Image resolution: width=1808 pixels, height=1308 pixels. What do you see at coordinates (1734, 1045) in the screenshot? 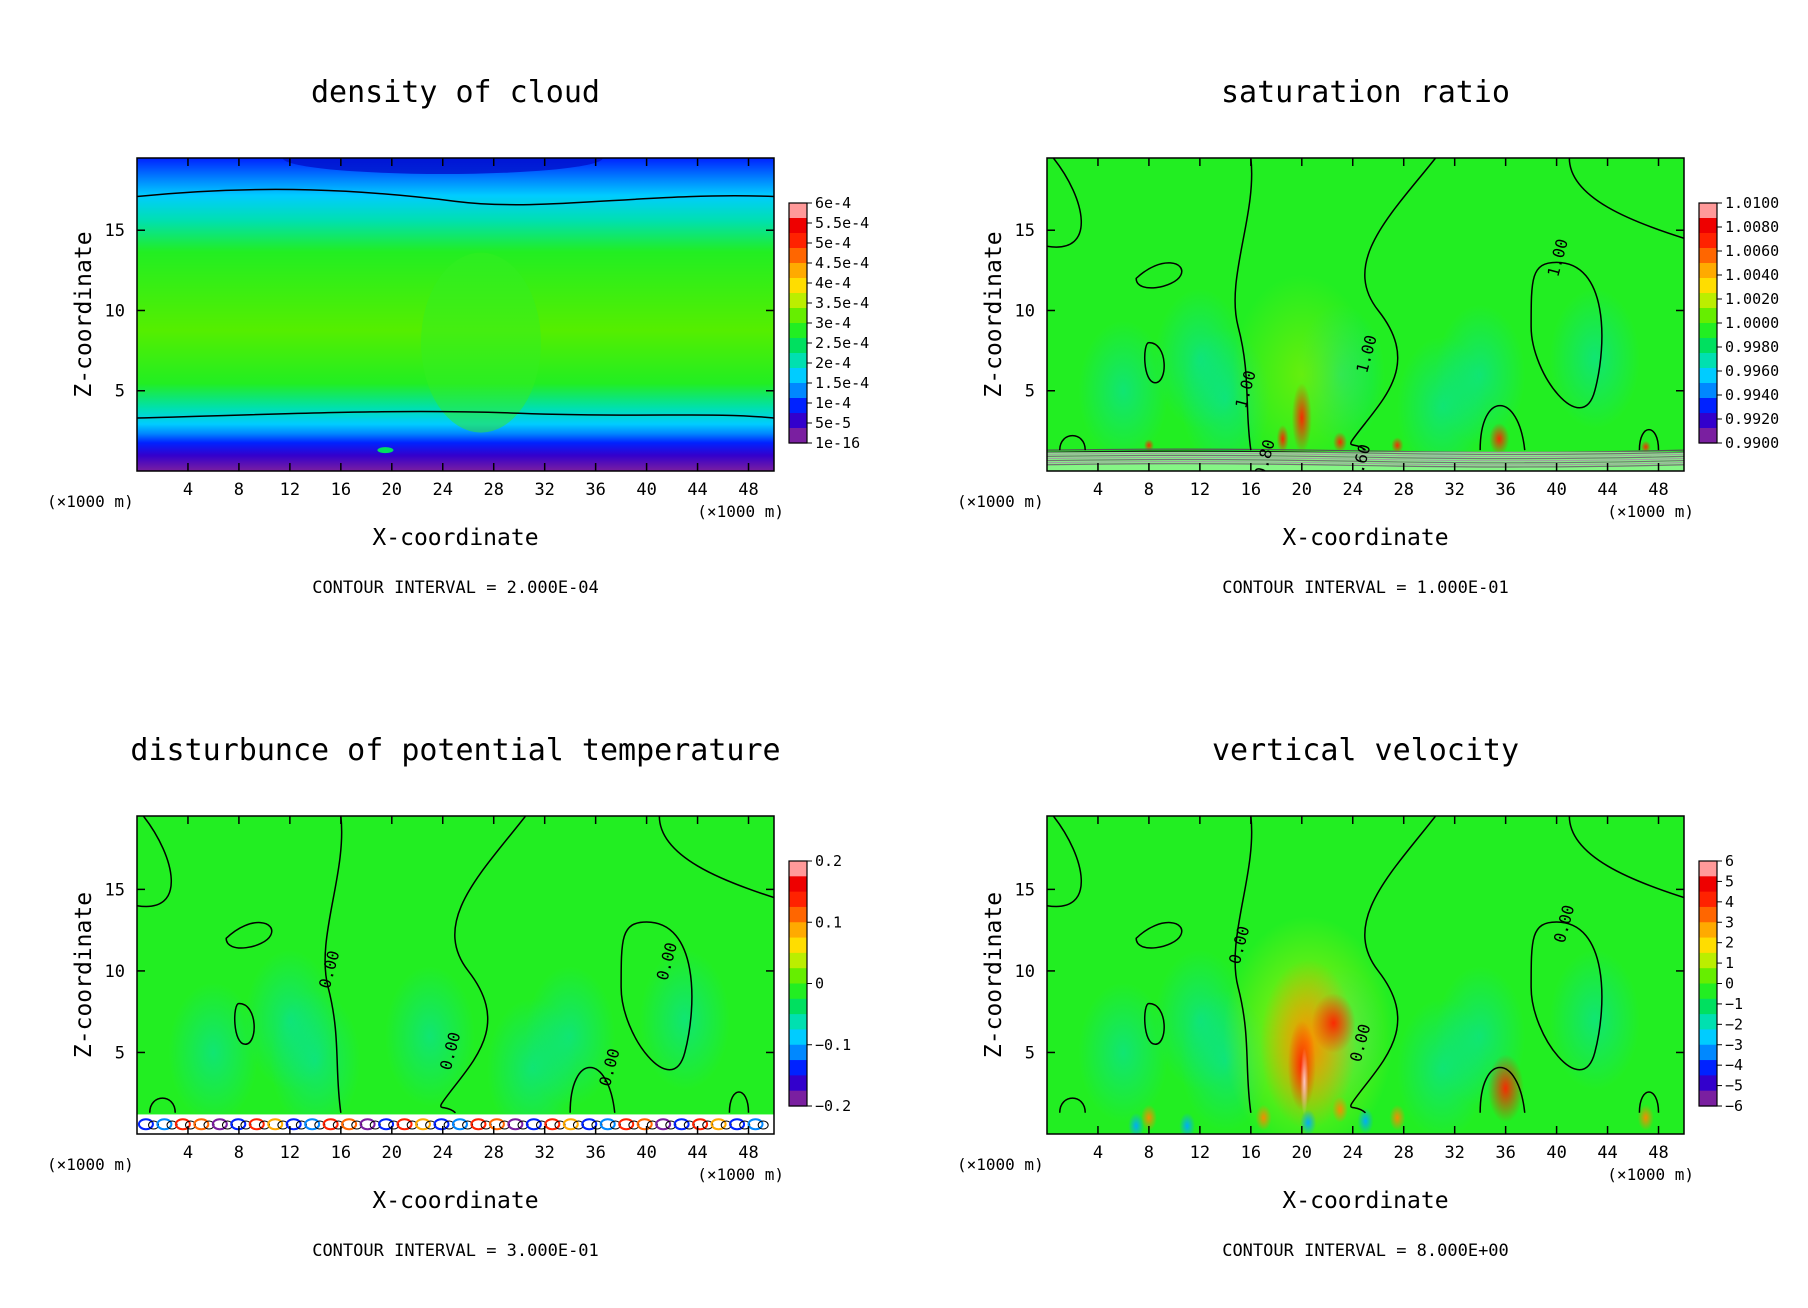
I see `colorbar-label: −3` at bounding box center [1734, 1045].